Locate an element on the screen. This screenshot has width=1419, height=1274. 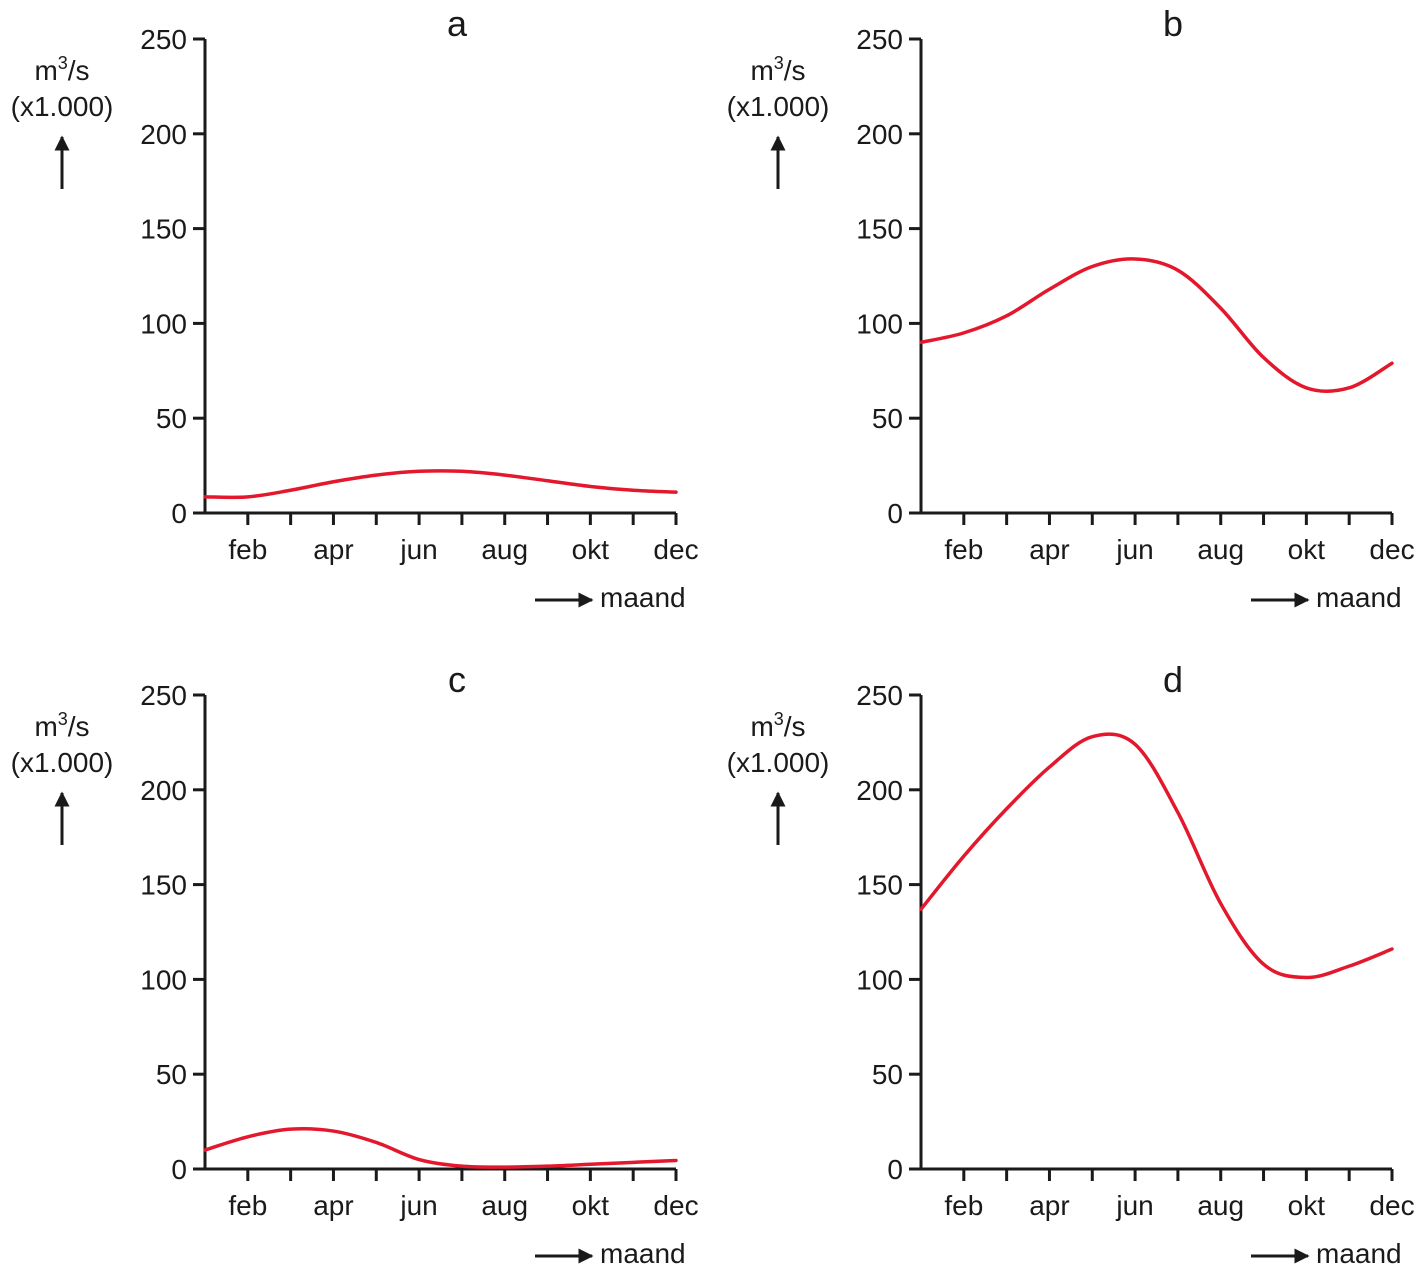
chart-title: b is located at coordinates (1173, 23).